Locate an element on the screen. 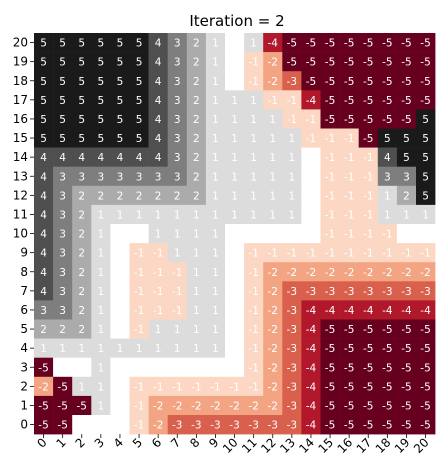  x-tick-label: 13 is located at coordinates (287, 445).